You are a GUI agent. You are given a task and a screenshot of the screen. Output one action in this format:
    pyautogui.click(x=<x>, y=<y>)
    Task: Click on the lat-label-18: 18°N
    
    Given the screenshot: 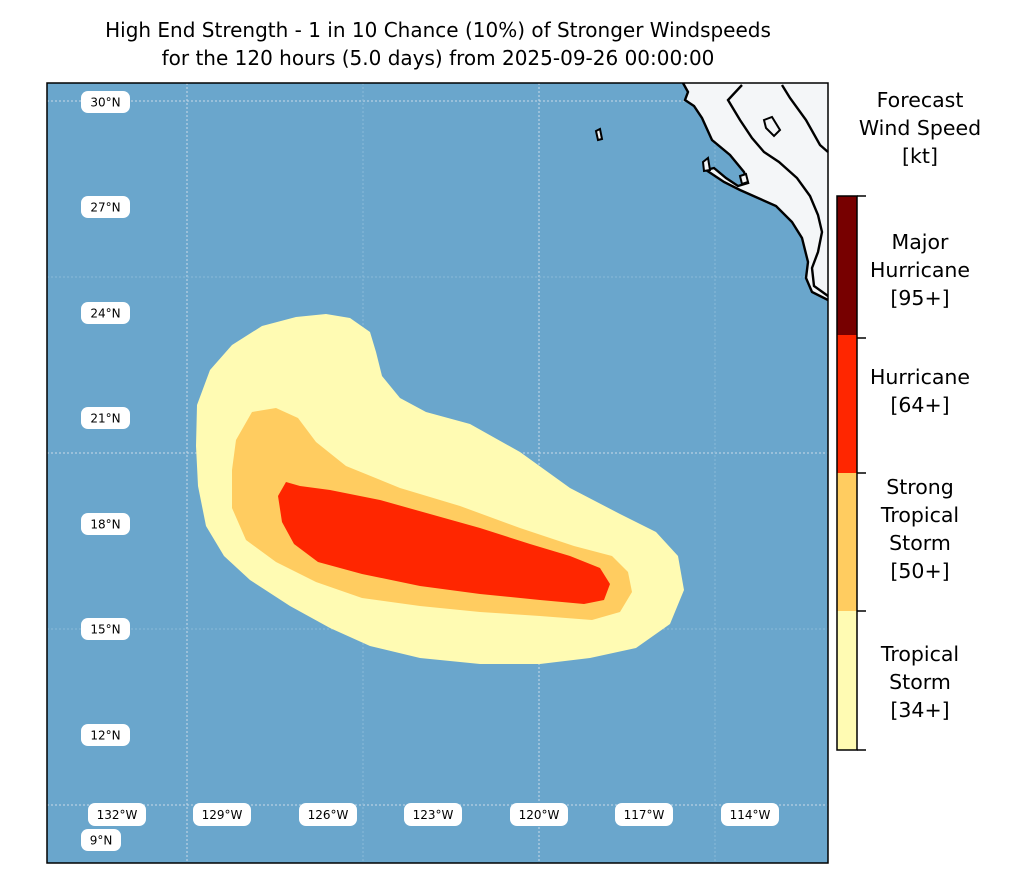 What is the action you would take?
    pyautogui.click(x=105, y=525)
    